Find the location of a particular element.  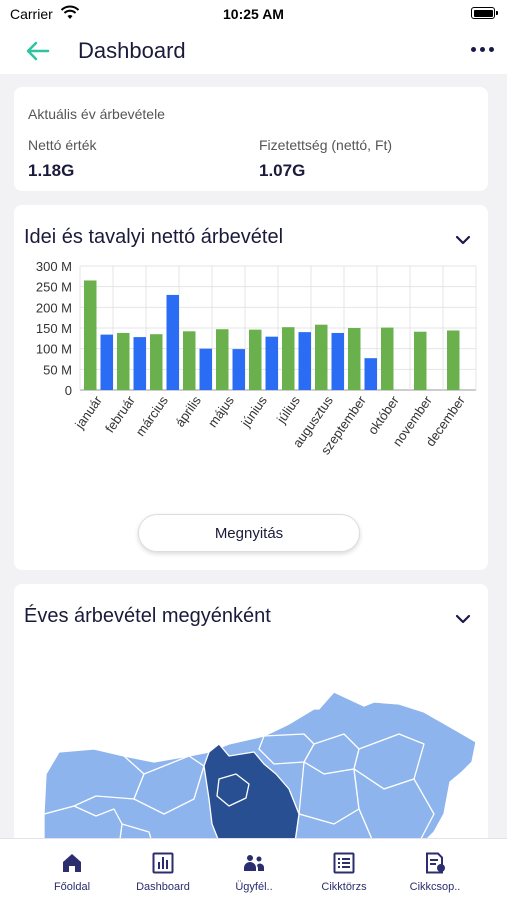

y-tick-label: 250 M is located at coordinates (54, 287).